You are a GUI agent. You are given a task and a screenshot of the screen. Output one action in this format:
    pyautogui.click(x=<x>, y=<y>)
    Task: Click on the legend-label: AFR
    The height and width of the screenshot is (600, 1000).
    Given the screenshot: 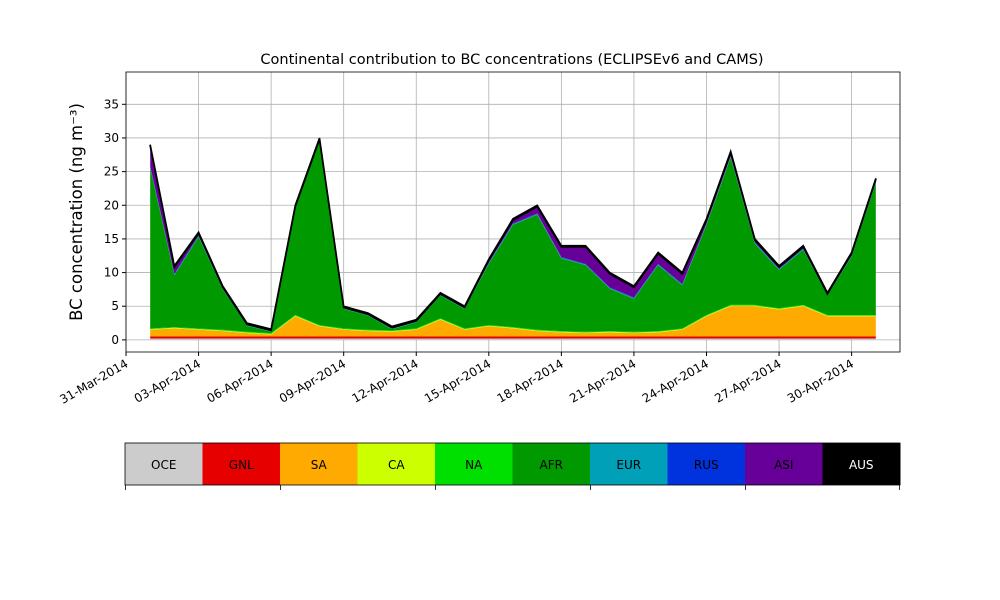 What is the action you would take?
    pyautogui.click(x=551, y=465)
    